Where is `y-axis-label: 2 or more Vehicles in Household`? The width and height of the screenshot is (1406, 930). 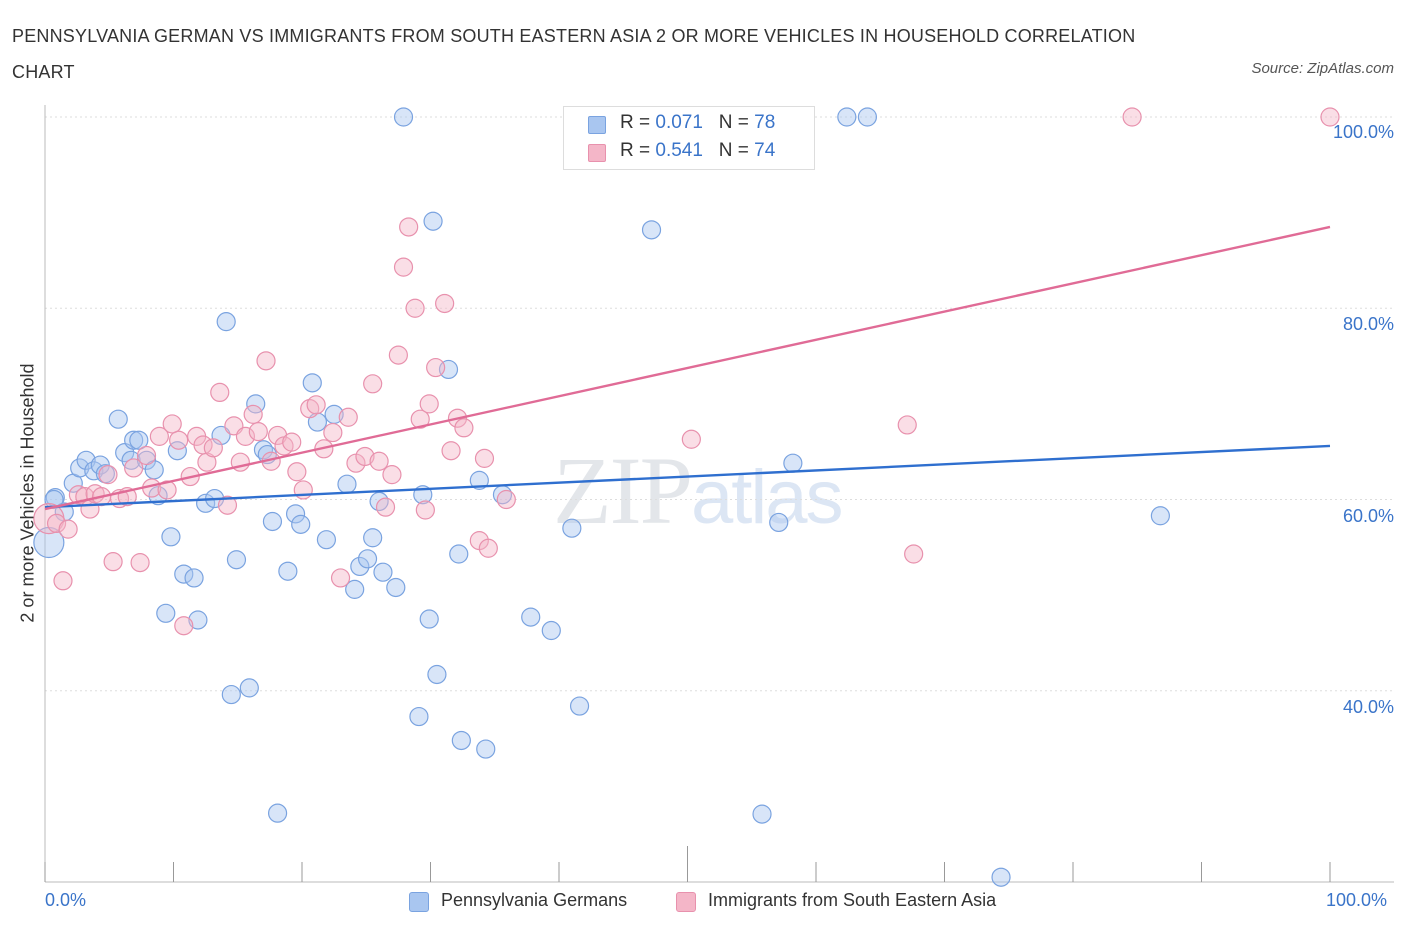
y-axis-label: 2 or more Vehicles in Household is located at coordinates (27, 493).